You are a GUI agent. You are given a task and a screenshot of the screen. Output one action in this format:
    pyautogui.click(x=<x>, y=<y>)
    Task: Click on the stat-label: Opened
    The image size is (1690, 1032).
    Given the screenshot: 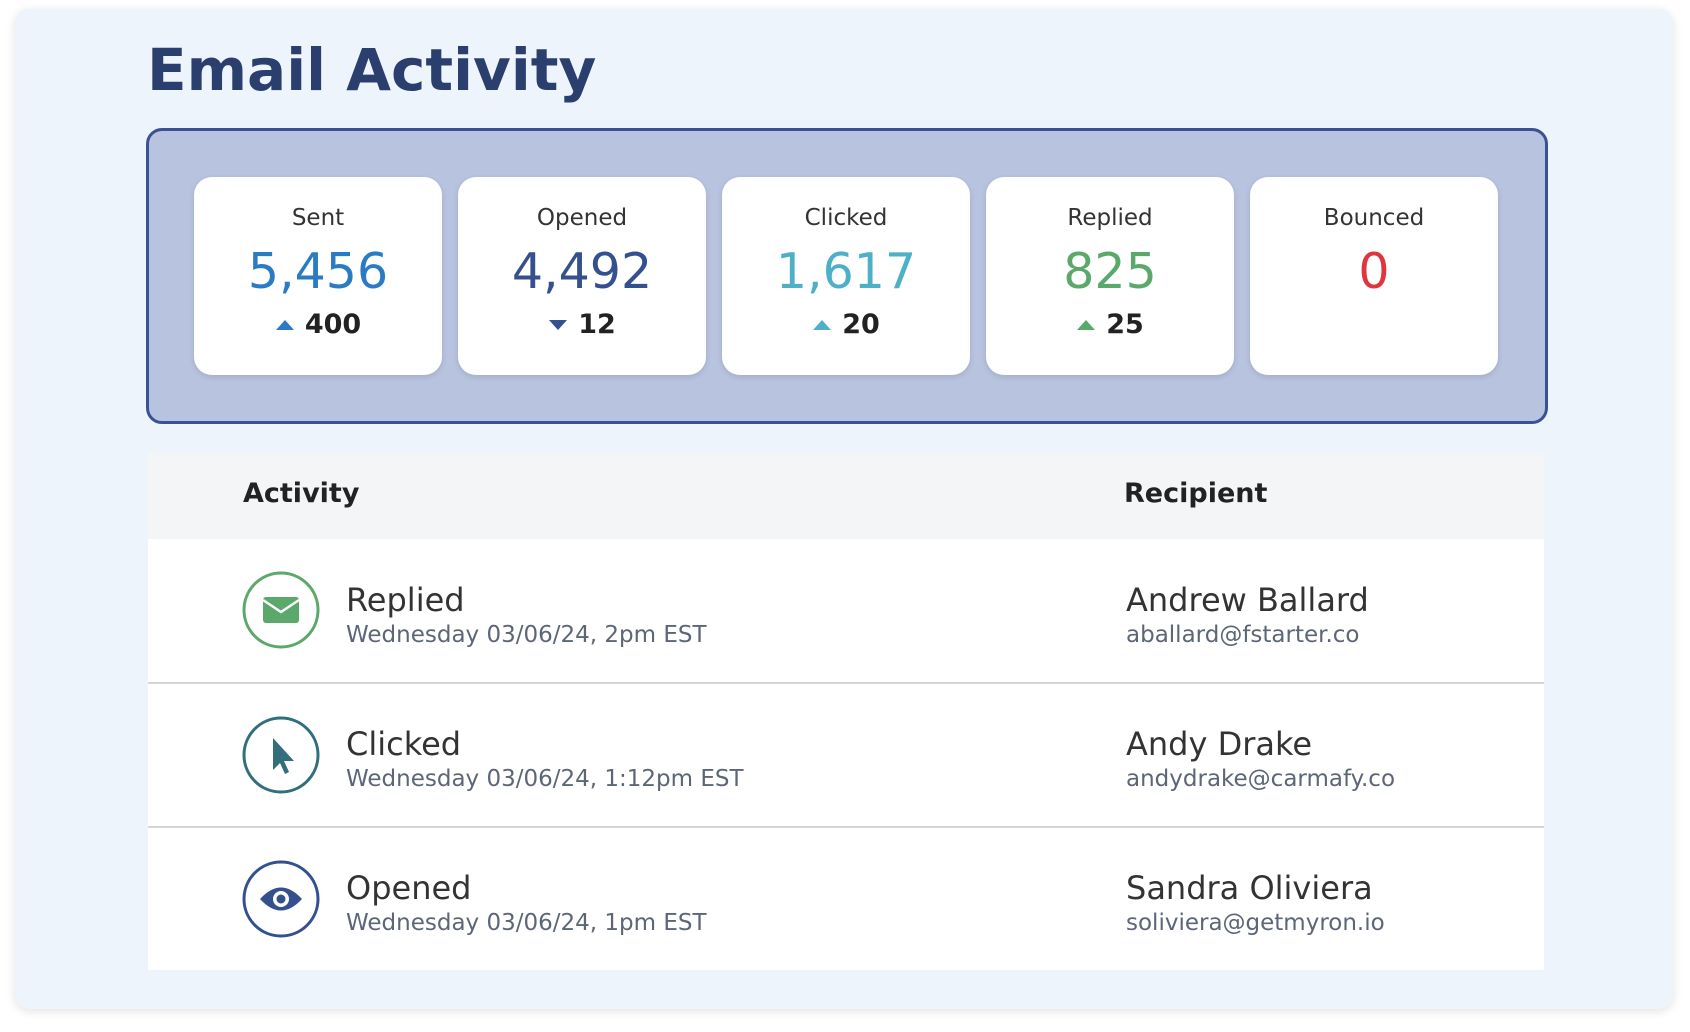 What is the action you would take?
    pyautogui.click(x=582, y=218)
    